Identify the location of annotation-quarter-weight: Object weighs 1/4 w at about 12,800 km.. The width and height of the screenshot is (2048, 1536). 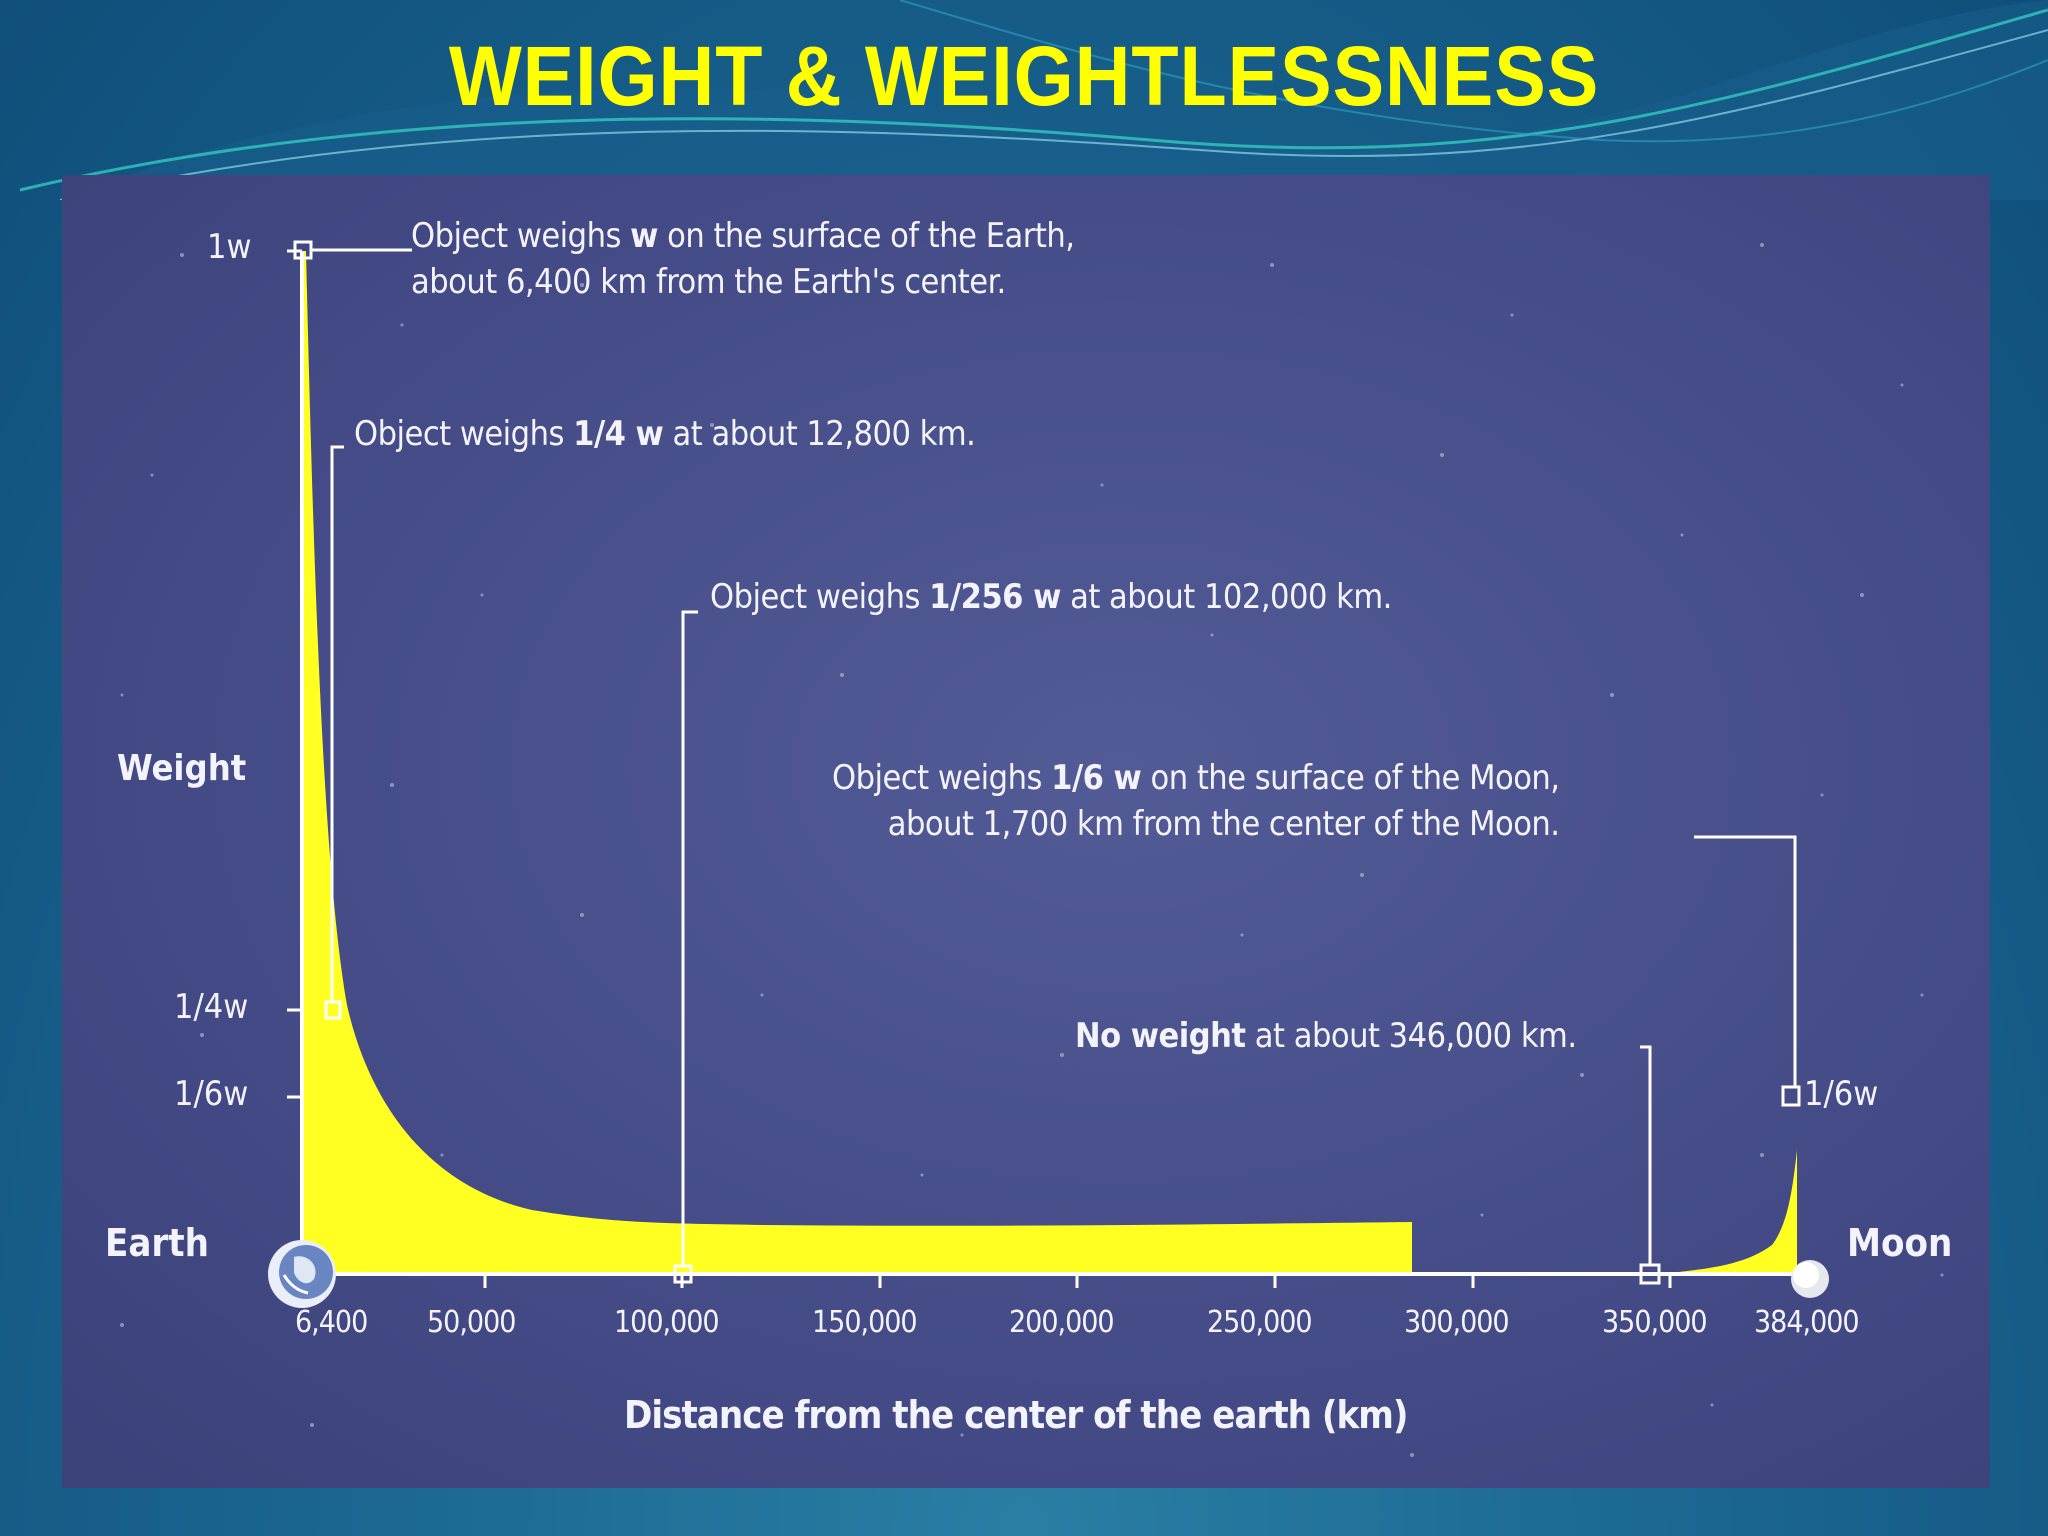
(665, 434).